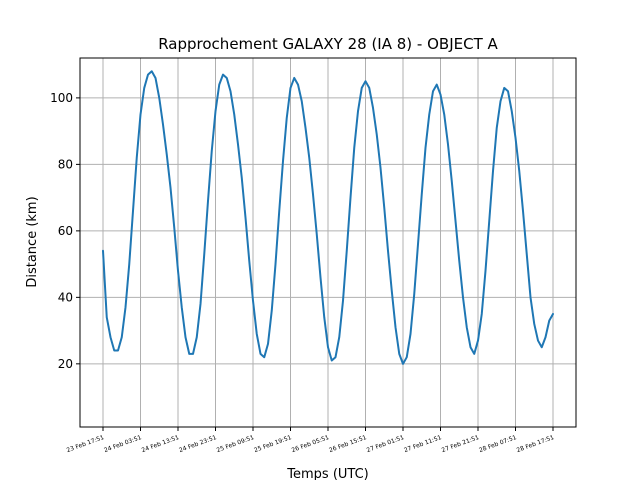 This screenshot has height=480, width=640. Describe the element at coordinates (327, 473) in the screenshot. I see `x-axis-label: Temps (UTC)` at that location.